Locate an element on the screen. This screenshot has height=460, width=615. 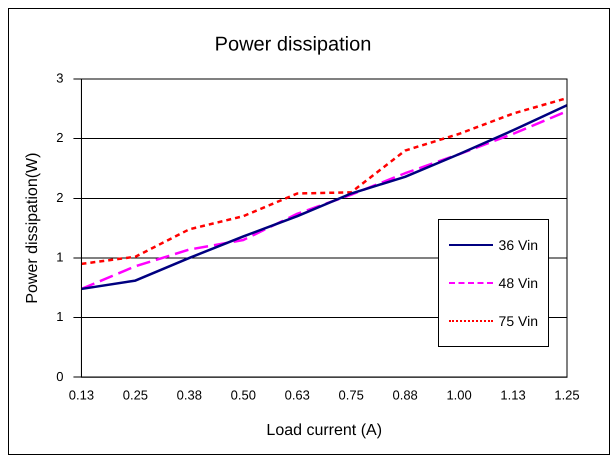
y-tick-label: 3 is located at coordinates (60, 78).